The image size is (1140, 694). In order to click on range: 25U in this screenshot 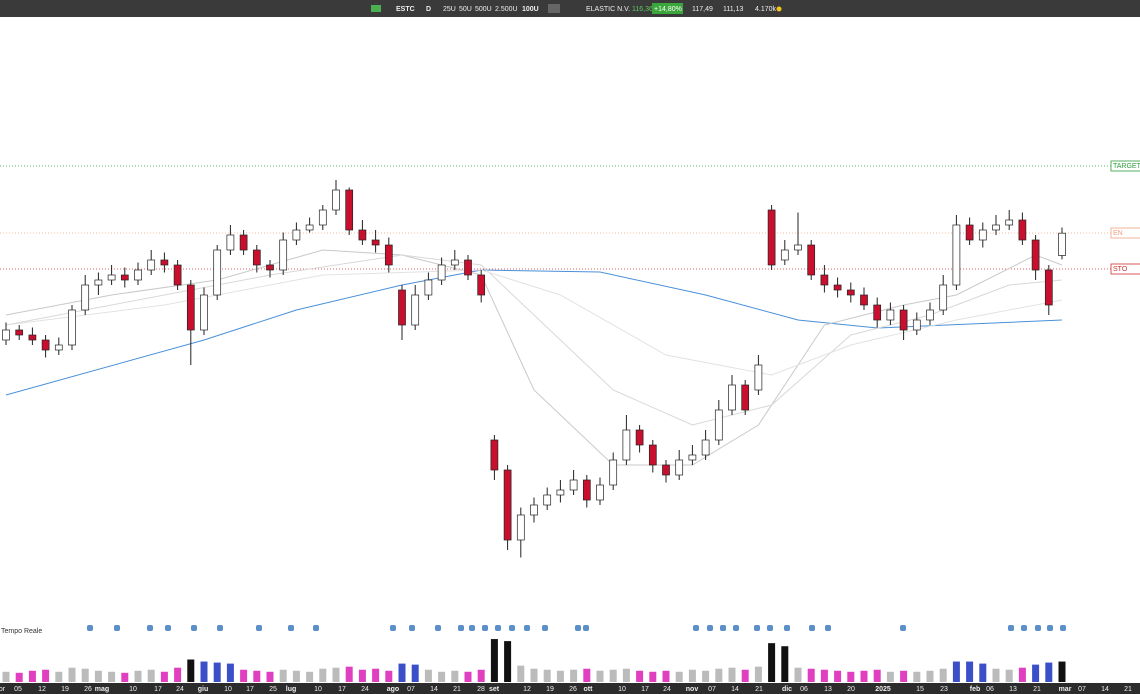, I will do `click(449, 9)`.